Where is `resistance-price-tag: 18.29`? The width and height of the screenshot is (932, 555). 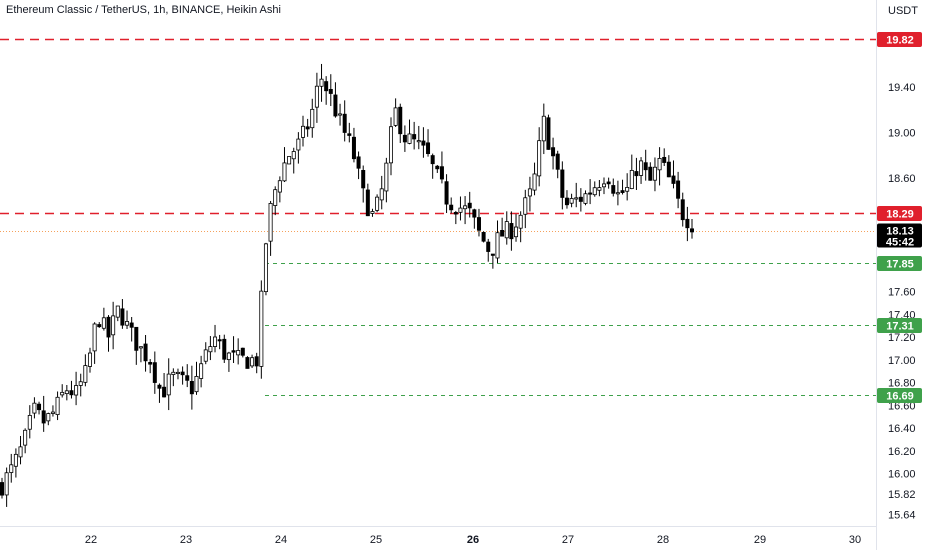 resistance-price-tag: 18.29 is located at coordinates (899, 213).